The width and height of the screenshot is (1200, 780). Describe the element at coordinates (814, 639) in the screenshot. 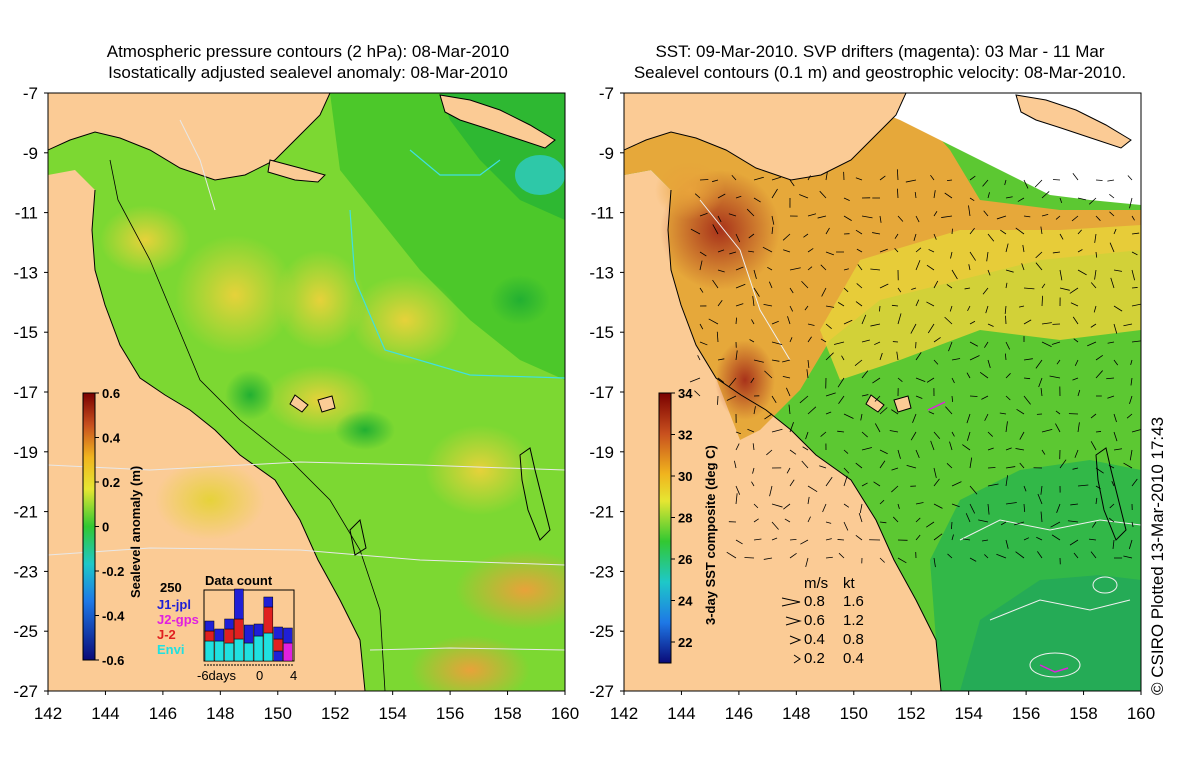

I see `velocity-legend-ms: 0.4` at that location.